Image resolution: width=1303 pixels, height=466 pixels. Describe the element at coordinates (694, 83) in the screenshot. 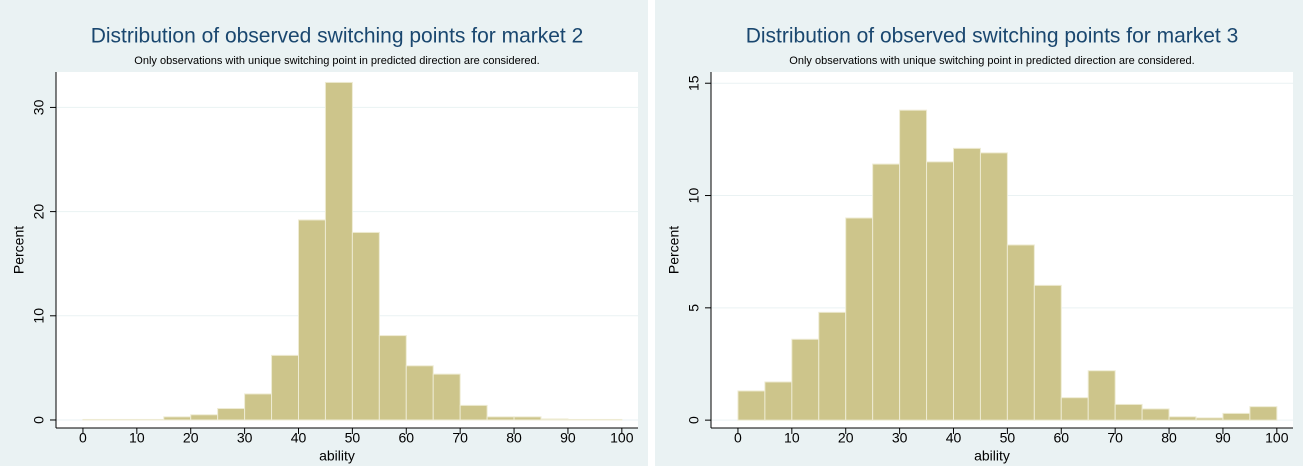

I see `y-tick-label: 15` at that location.